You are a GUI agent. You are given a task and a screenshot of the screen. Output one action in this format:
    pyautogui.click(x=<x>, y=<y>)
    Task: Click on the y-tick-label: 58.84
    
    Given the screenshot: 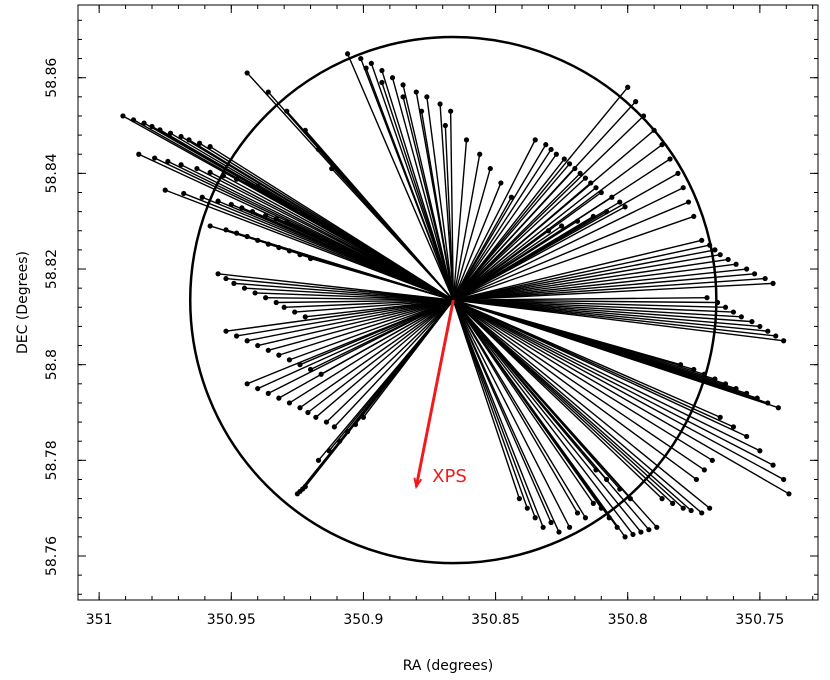 What is the action you would take?
    pyautogui.click(x=52, y=173)
    